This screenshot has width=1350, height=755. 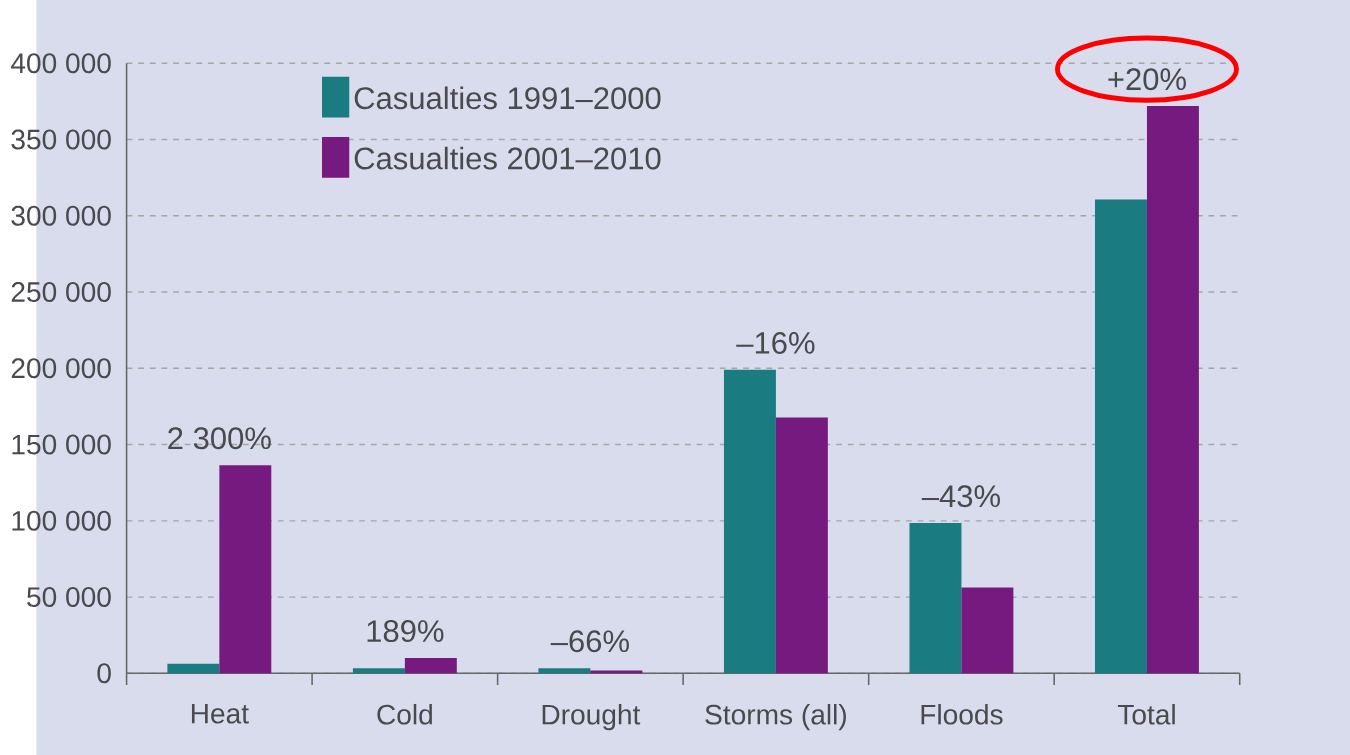 What do you see at coordinates (220, 713) in the screenshot?
I see `x-tick-label: Heat` at bounding box center [220, 713].